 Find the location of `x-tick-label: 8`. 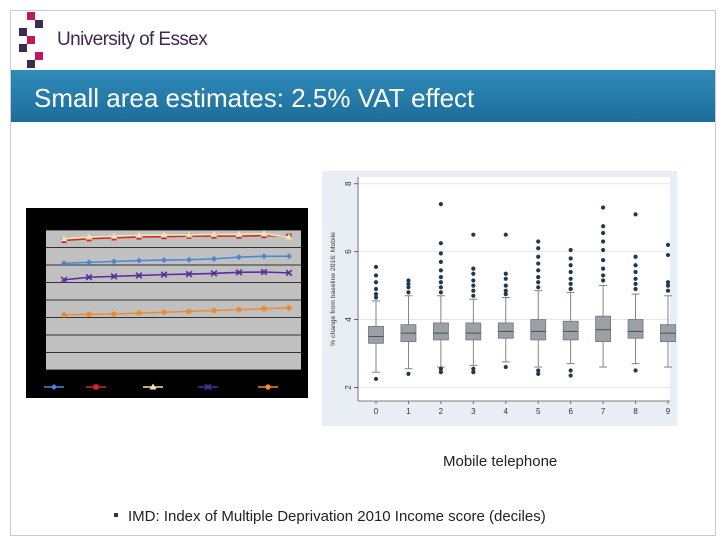

x-tick-label: 8 is located at coordinates (635, 411).